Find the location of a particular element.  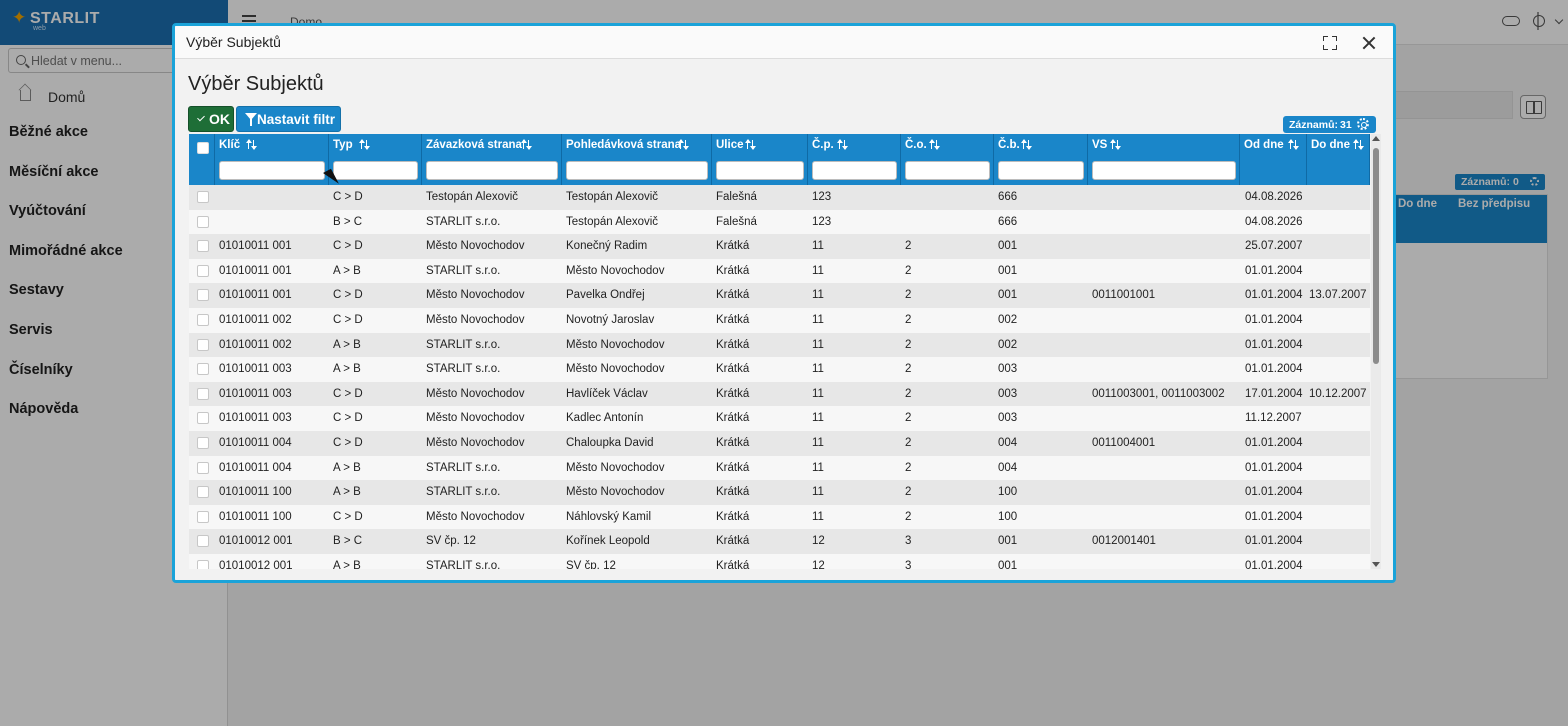

cell-receivable-party: Město Novochodov is located at coordinates (615, 492).